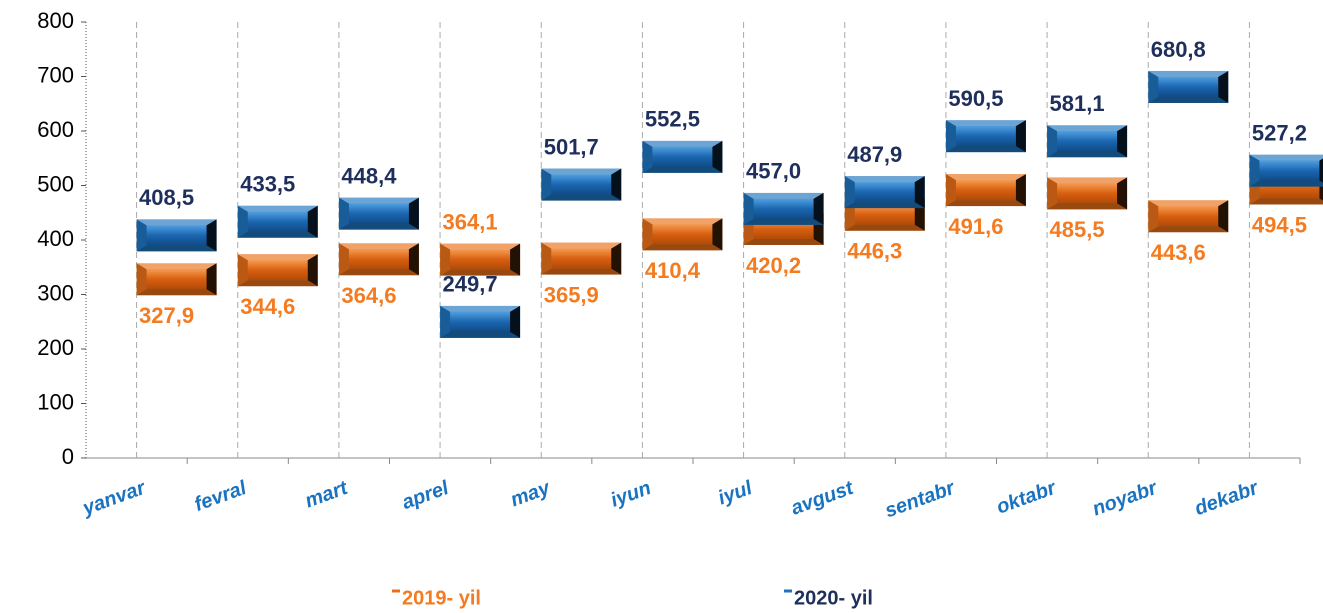 Image resolution: width=1323 pixels, height=613 pixels. Describe the element at coordinates (531, 494) in the screenshot. I see `x-tick-label: may` at that location.